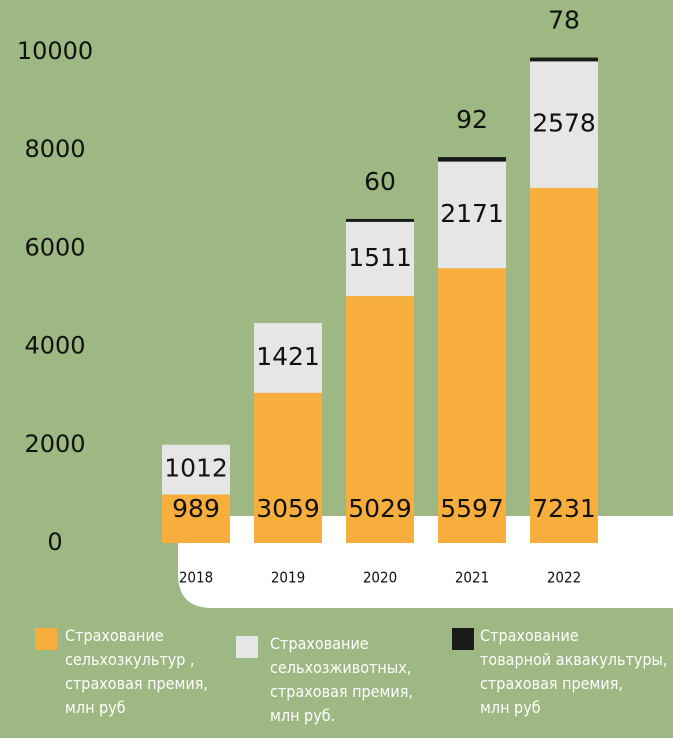 This screenshot has height=738, width=673. Describe the element at coordinates (196, 578) in the screenshot. I see `x-tick-label: 2018` at that location.